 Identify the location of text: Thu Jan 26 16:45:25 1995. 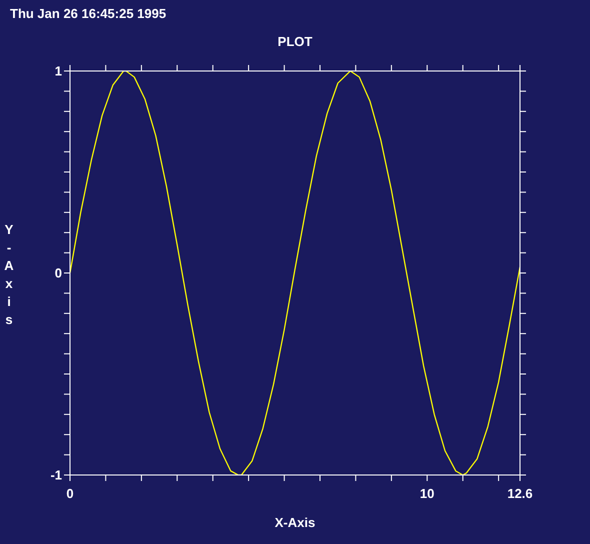
(88, 13).